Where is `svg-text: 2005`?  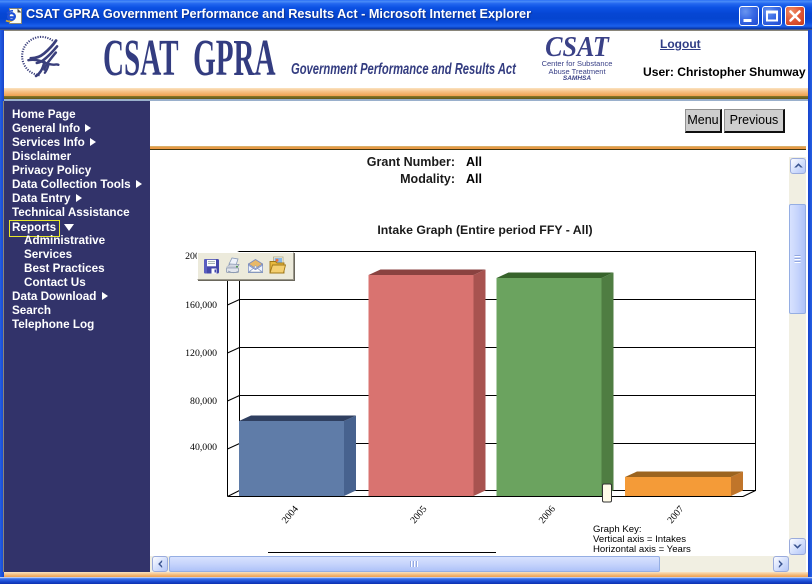 svg-text: 2005 is located at coordinates (418, 515).